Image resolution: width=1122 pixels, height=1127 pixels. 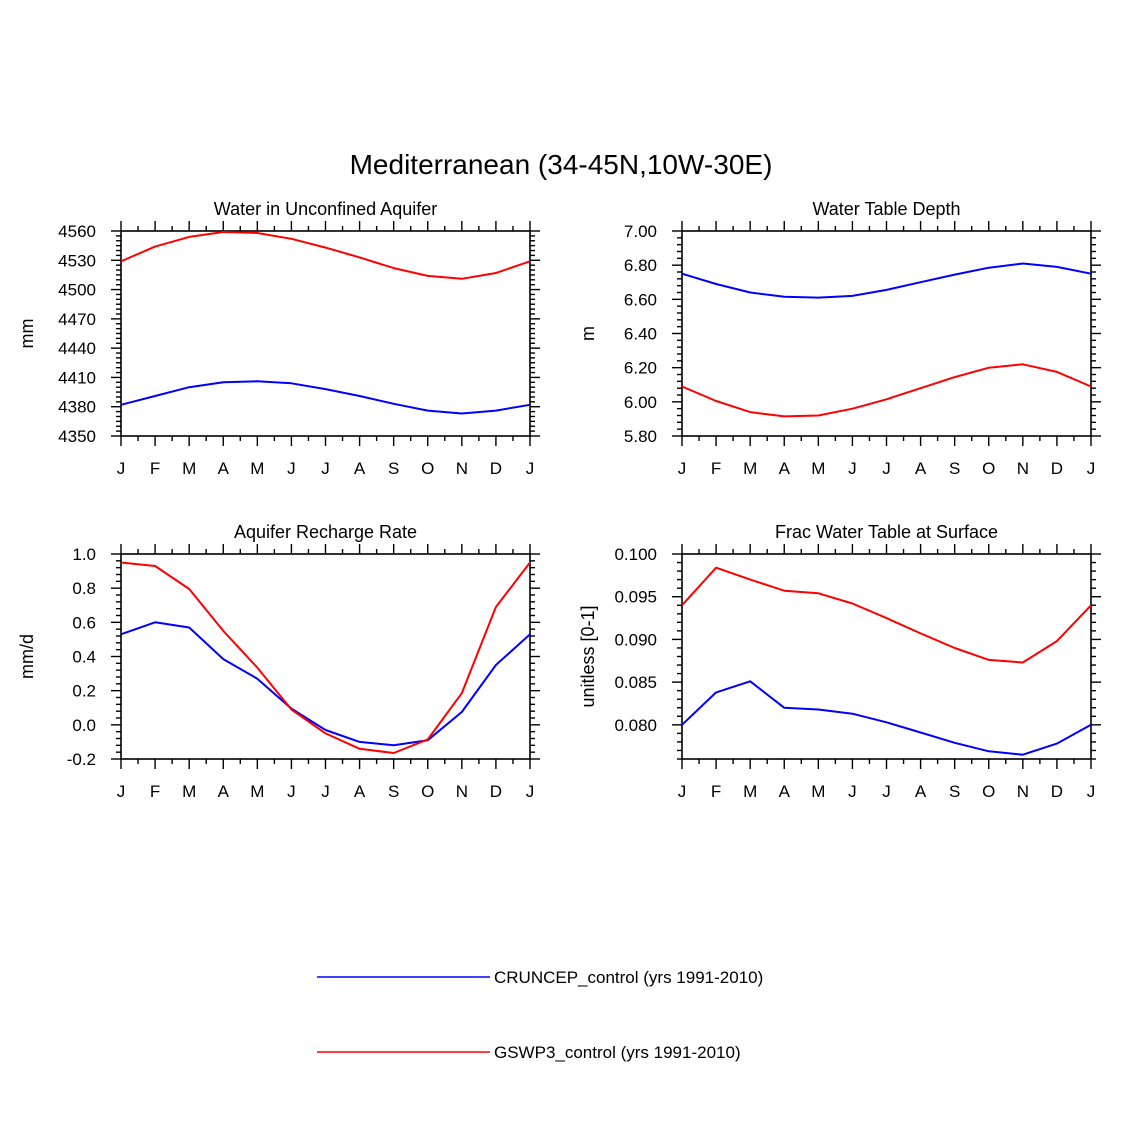 What do you see at coordinates (617, 1052) in the screenshot?
I see `legend-label-gswp3: GSWP3_control (yrs 1991-2010)` at bounding box center [617, 1052].